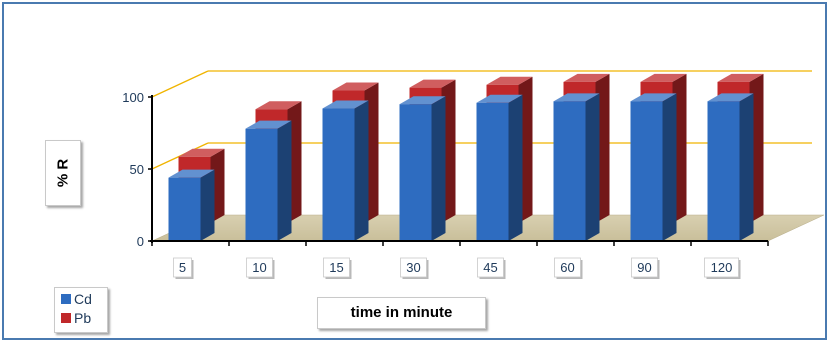 The width and height of the screenshot is (831, 344). I want to click on x-tick-label: 60, so click(568, 268).